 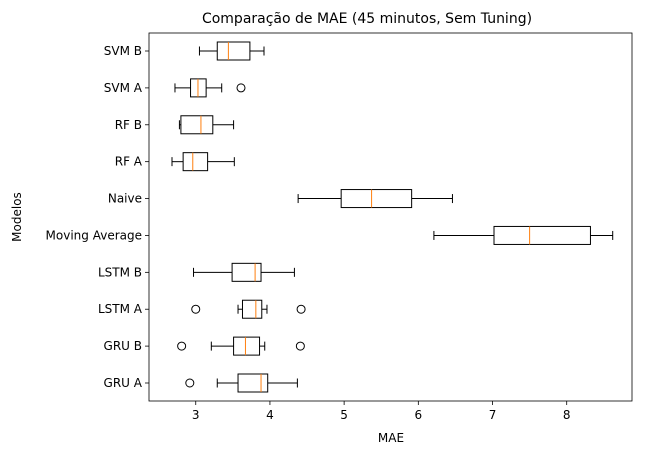 I want to click on x-tick-label: 5, so click(x=344, y=415).